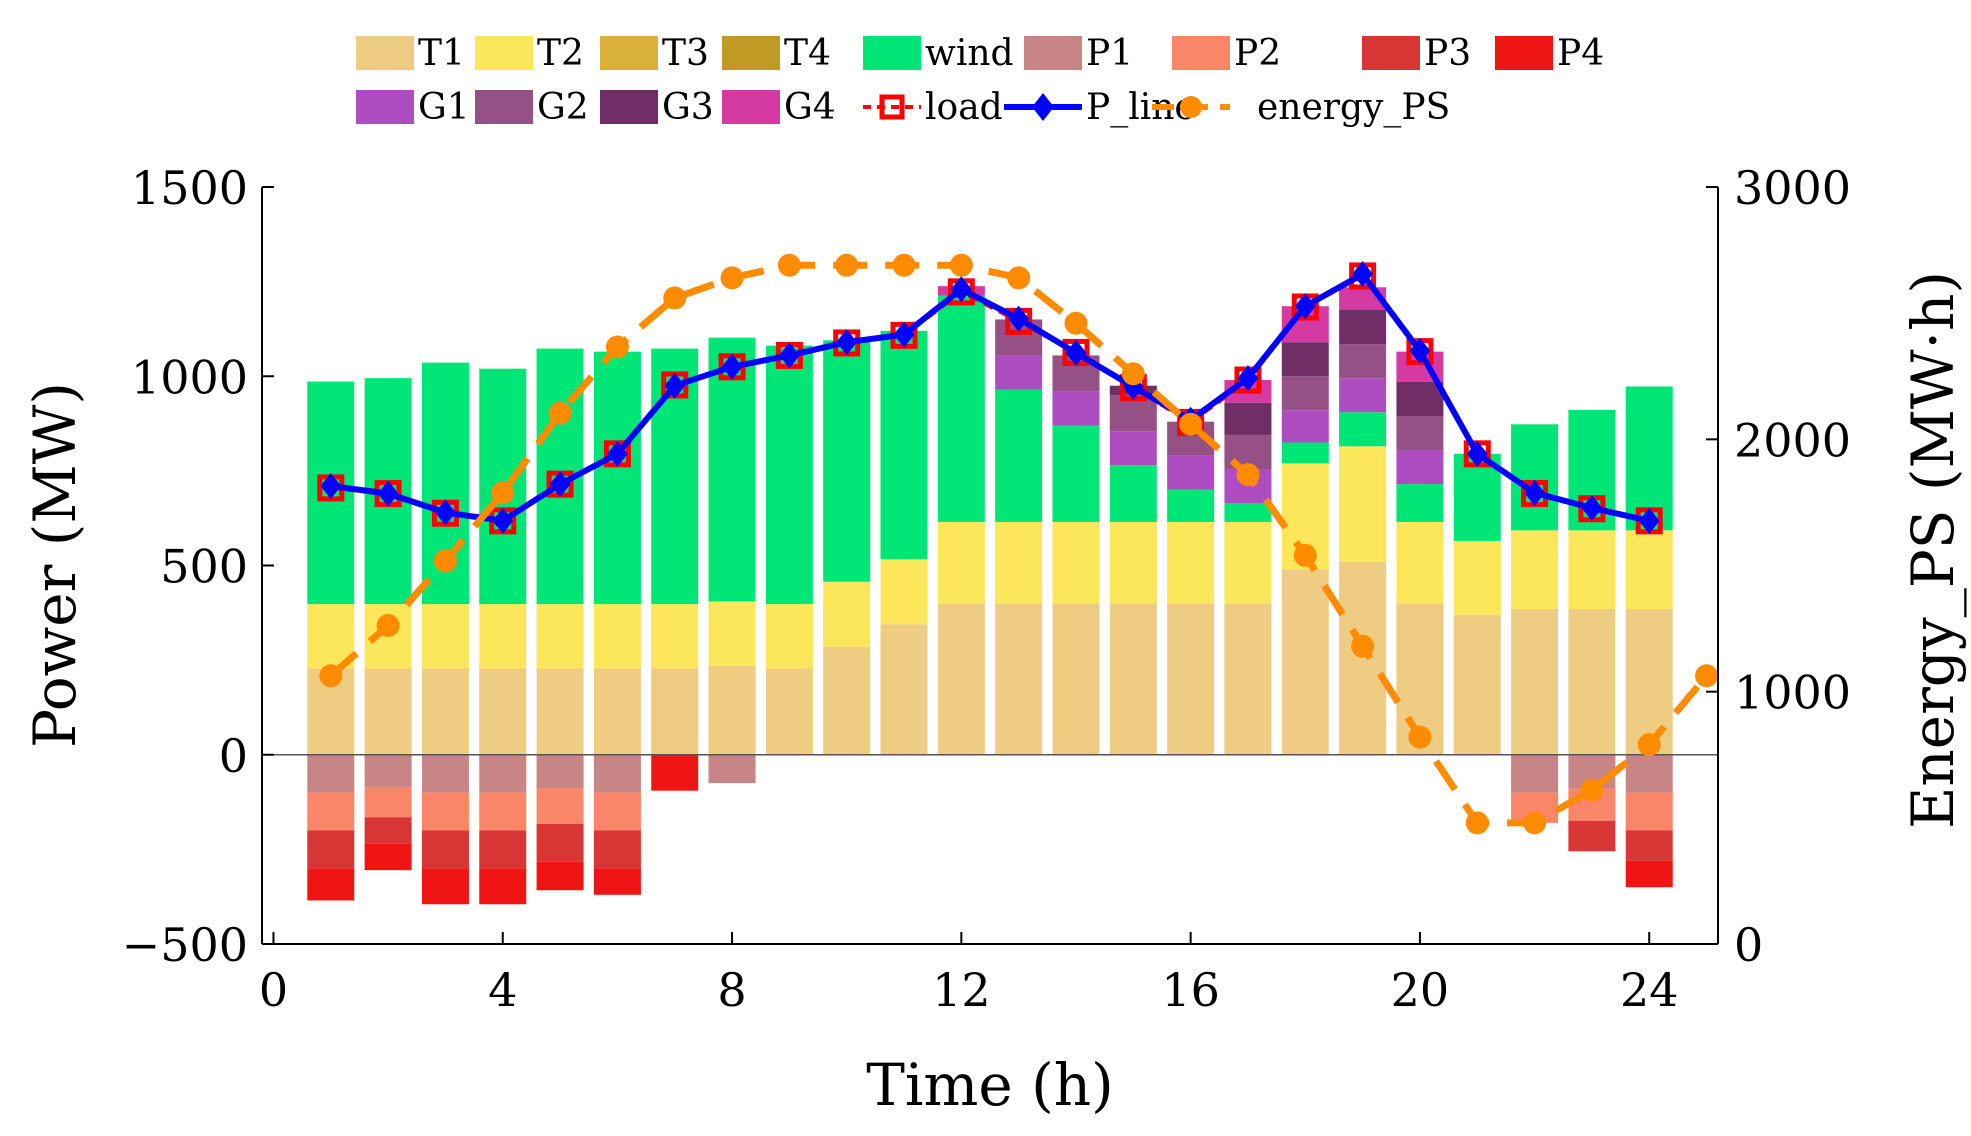  I want to click on legend-swatch-p1, so click(1053, 53).